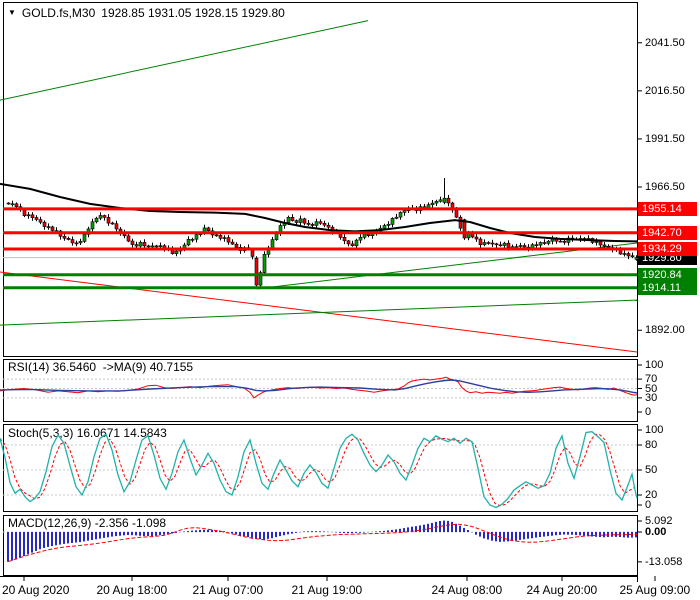  What do you see at coordinates (648, 505) in the screenshot?
I see `stoch-tick-label: 0` at bounding box center [648, 505].